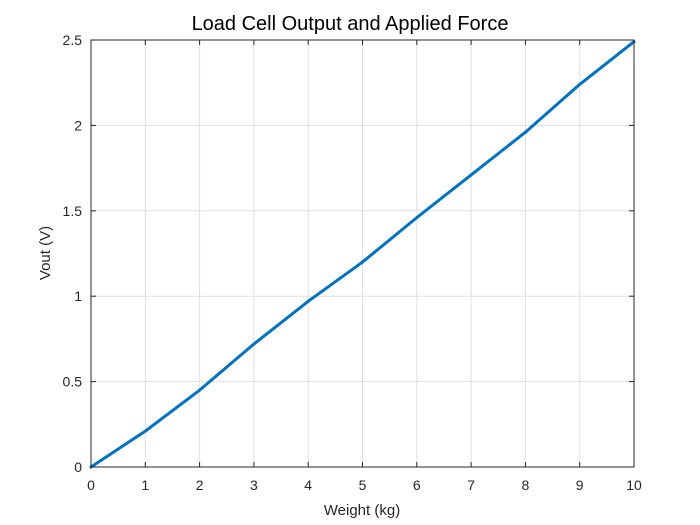 This screenshot has height=525, width=700. I want to click on y-tick-label: 0.5, so click(73, 382).